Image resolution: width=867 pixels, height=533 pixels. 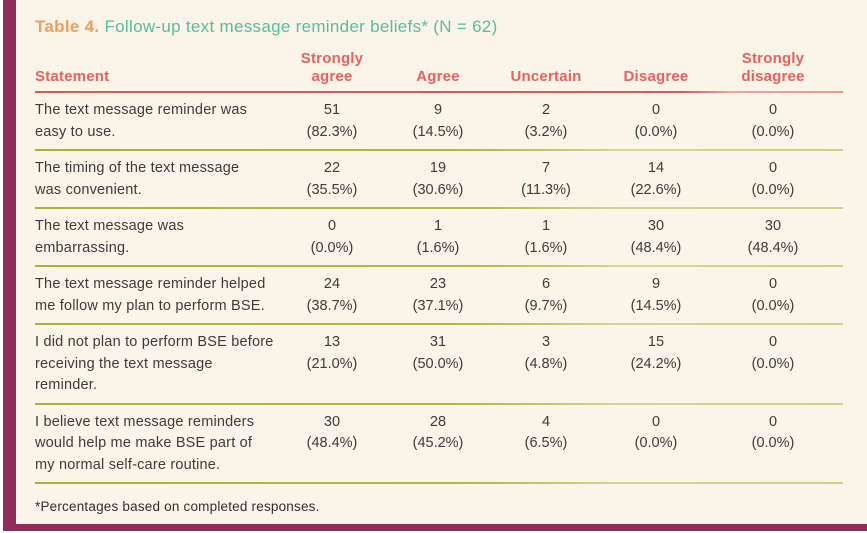 What do you see at coordinates (546, 305) in the screenshot?
I see `percent-value: (9.7%)` at bounding box center [546, 305].